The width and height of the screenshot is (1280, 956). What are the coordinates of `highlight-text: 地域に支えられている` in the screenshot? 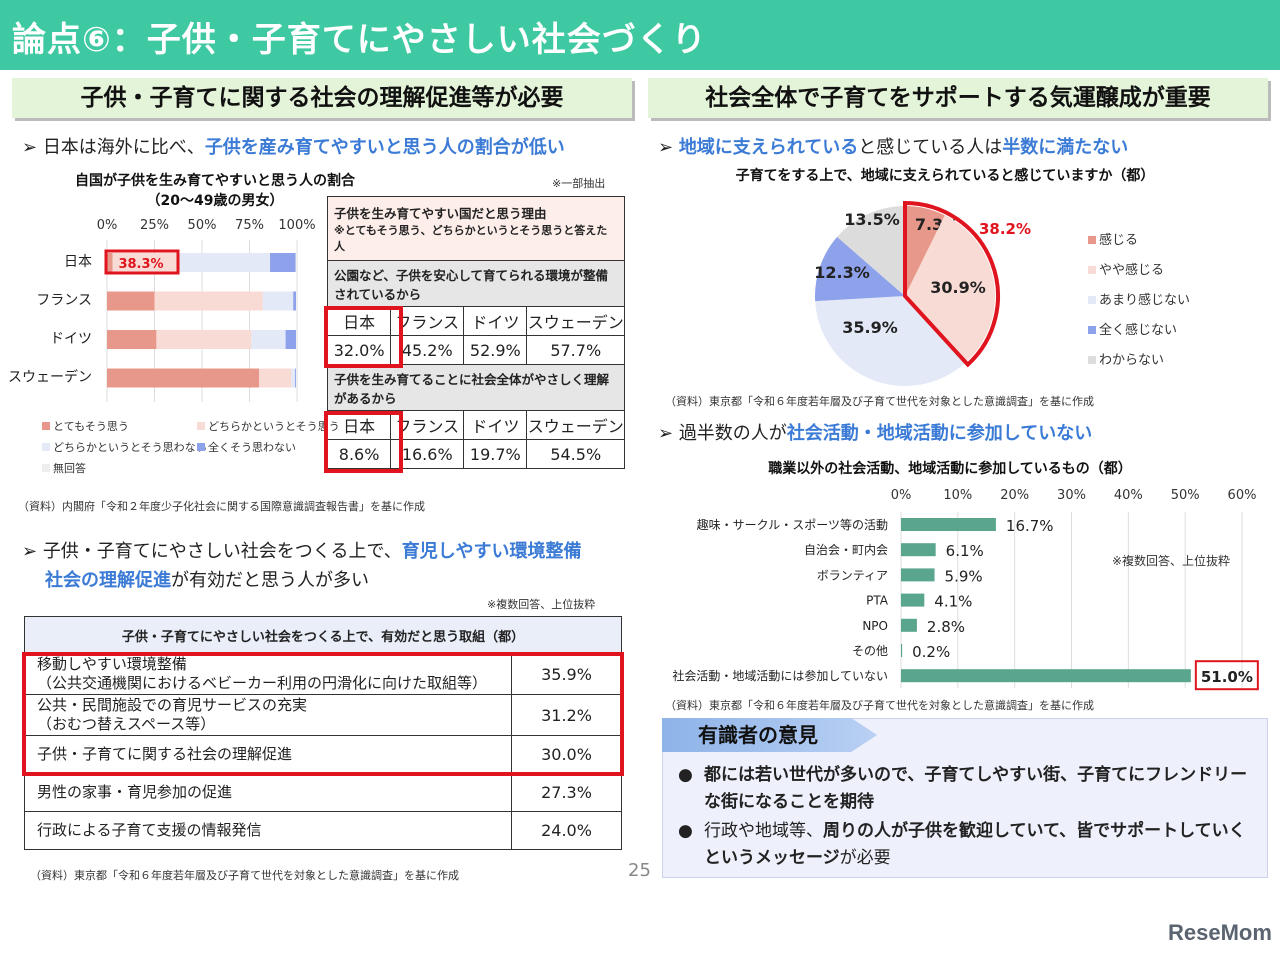 It's located at (768, 147).